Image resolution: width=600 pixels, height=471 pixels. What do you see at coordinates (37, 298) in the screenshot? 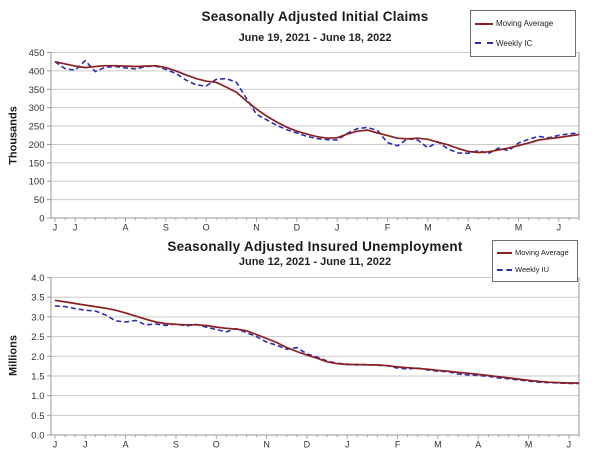
I see `y-tick-label: 3.5` at bounding box center [37, 298].